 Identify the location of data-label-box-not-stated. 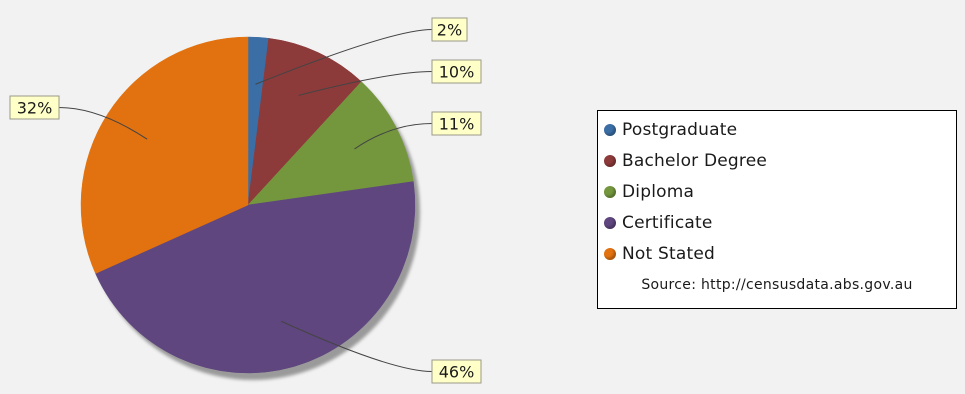
(34, 107).